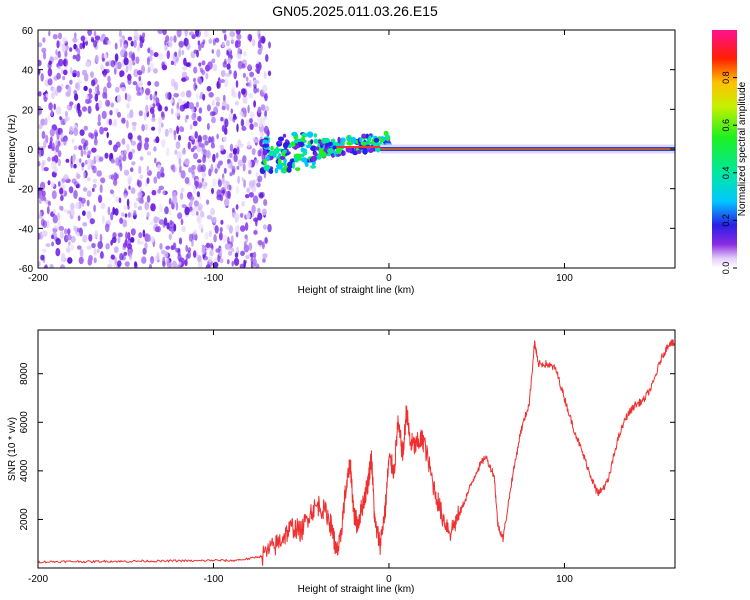 The image size is (750, 600). What do you see at coordinates (24, 470) in the screenshot?
I see `y-tick-label: 4000` at bounding box center [24, 470].